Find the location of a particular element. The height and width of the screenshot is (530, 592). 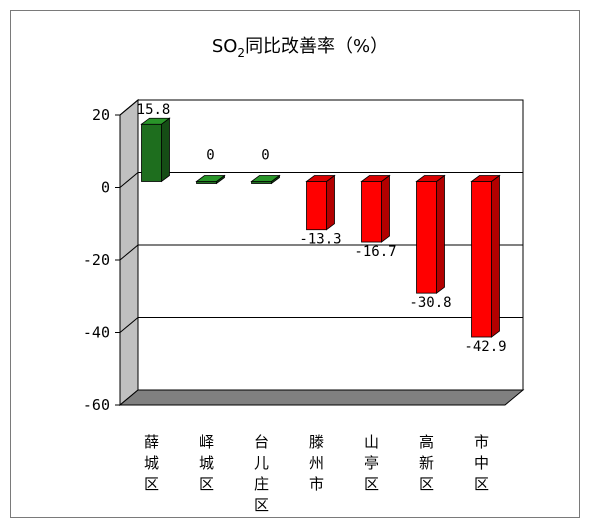

y-tick-label: 20 is located at coordinates (101, 115).